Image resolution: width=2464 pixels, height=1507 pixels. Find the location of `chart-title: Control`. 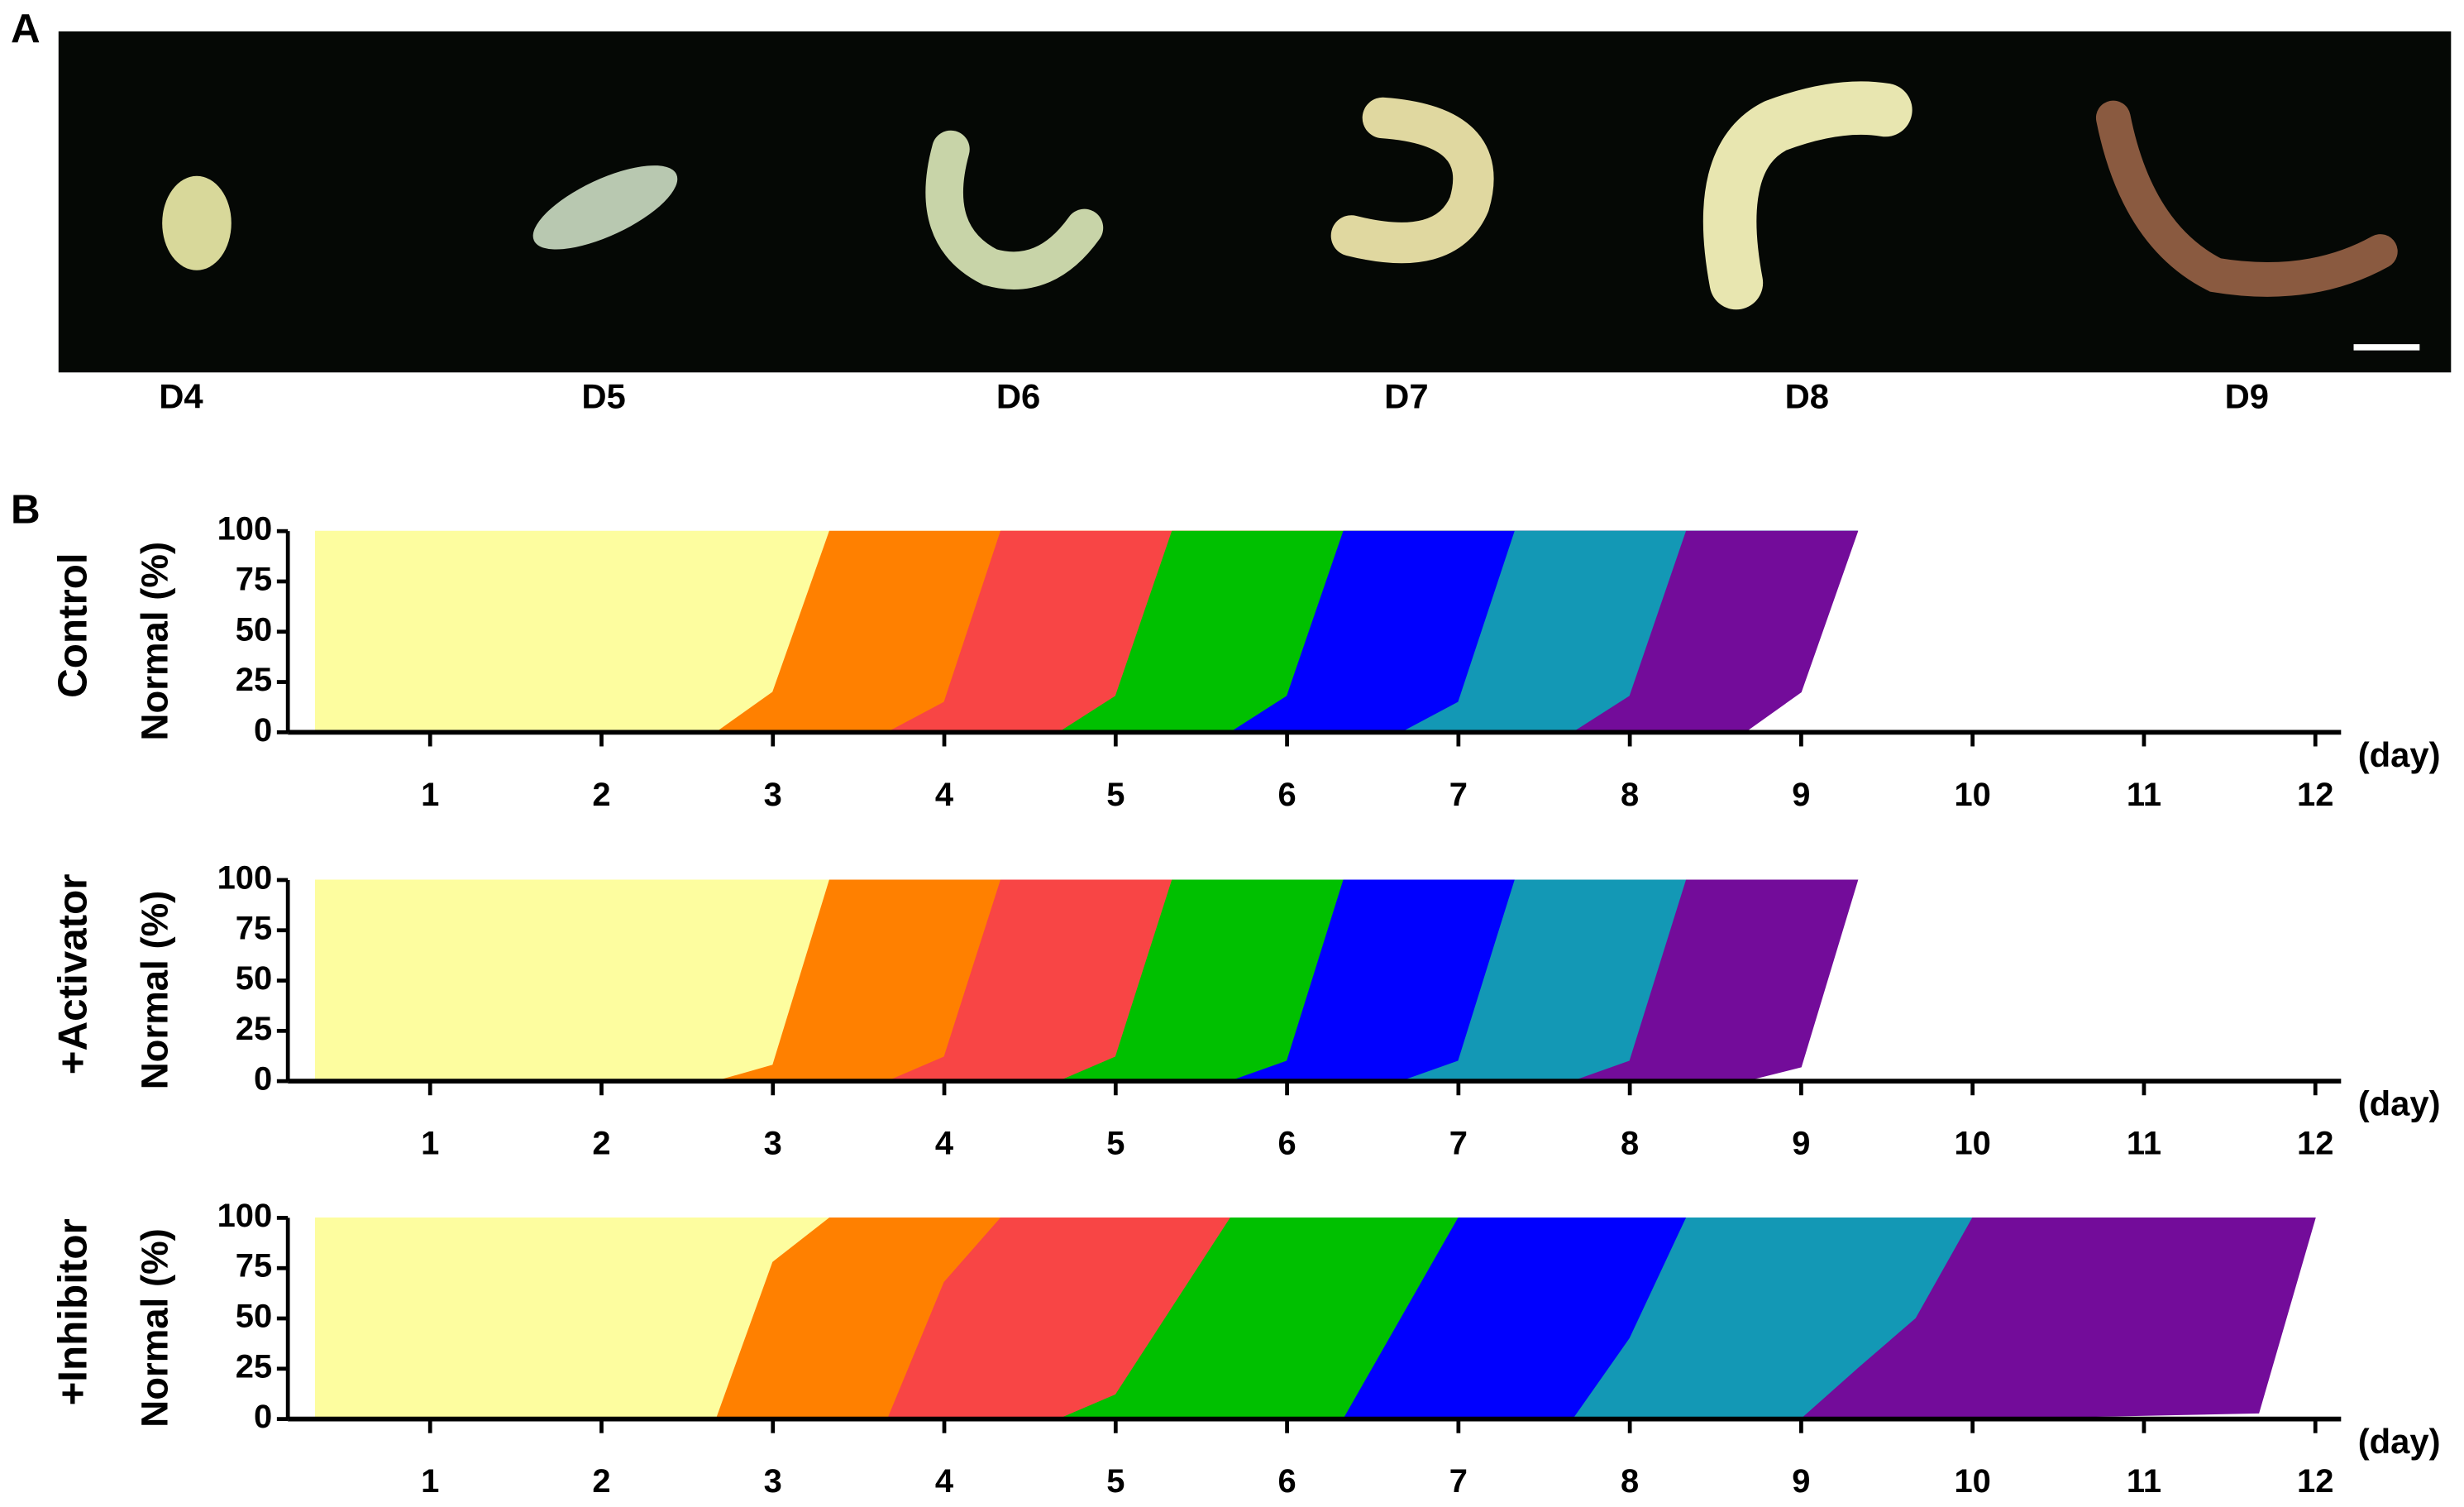

chart-title: Control is located at coordinates (73, 626).